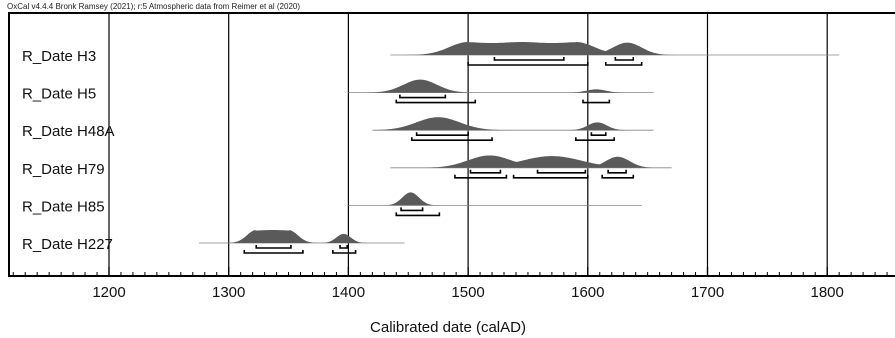  What do you see at coordinates (707, 292) in the screenshot?
I see `x-tick-label: 1700` at bounding box center [707, 292].